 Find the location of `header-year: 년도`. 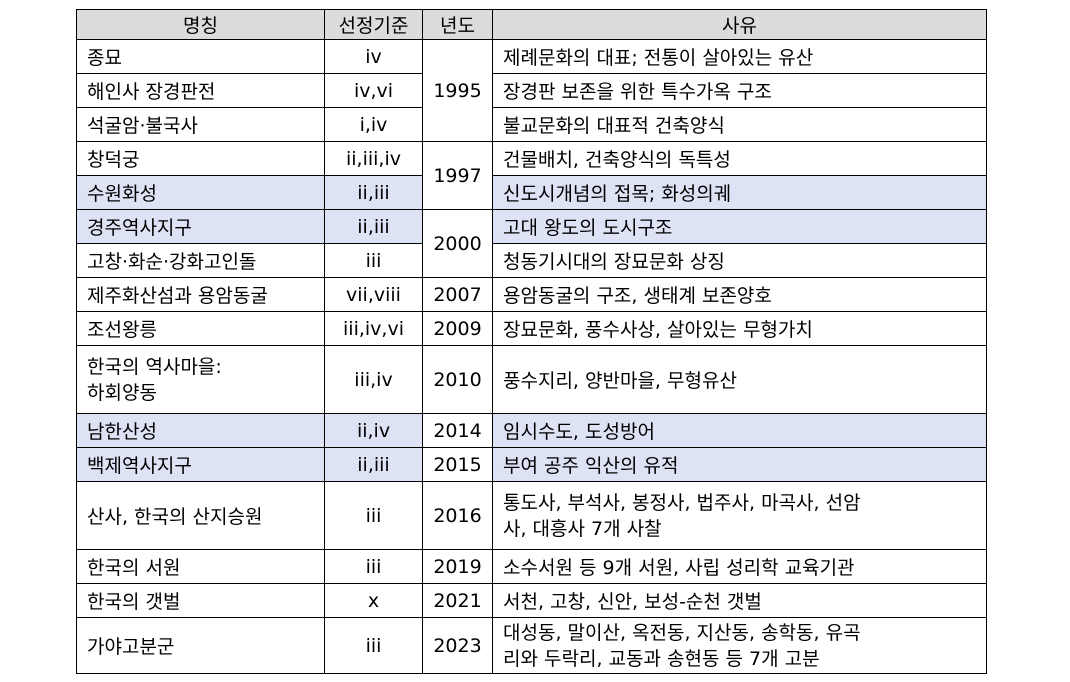

header-year: 년도 is located at coordinates (457, 24).